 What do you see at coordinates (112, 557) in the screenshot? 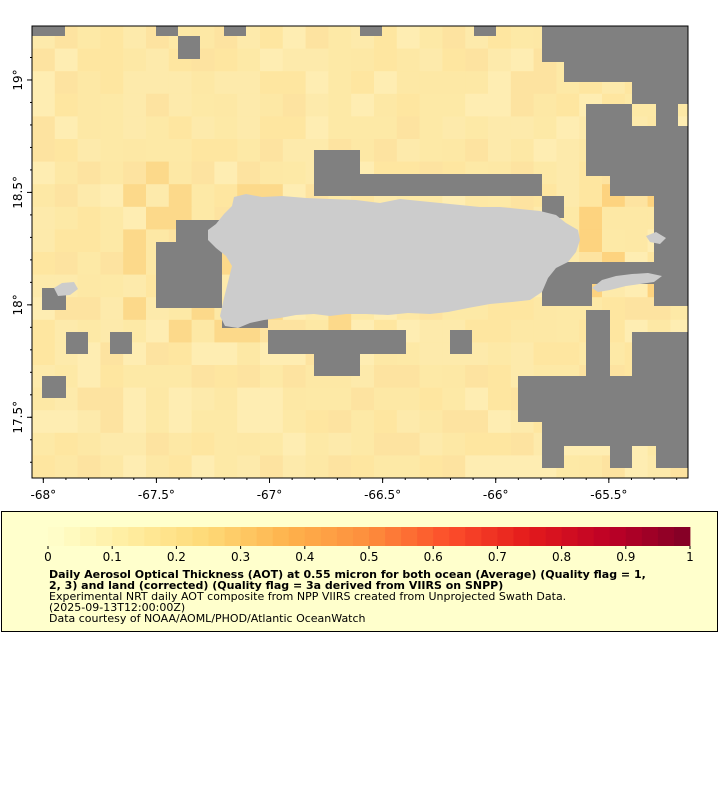
I see `colorbar-label: 0.1` at bounding box center [112, 557].